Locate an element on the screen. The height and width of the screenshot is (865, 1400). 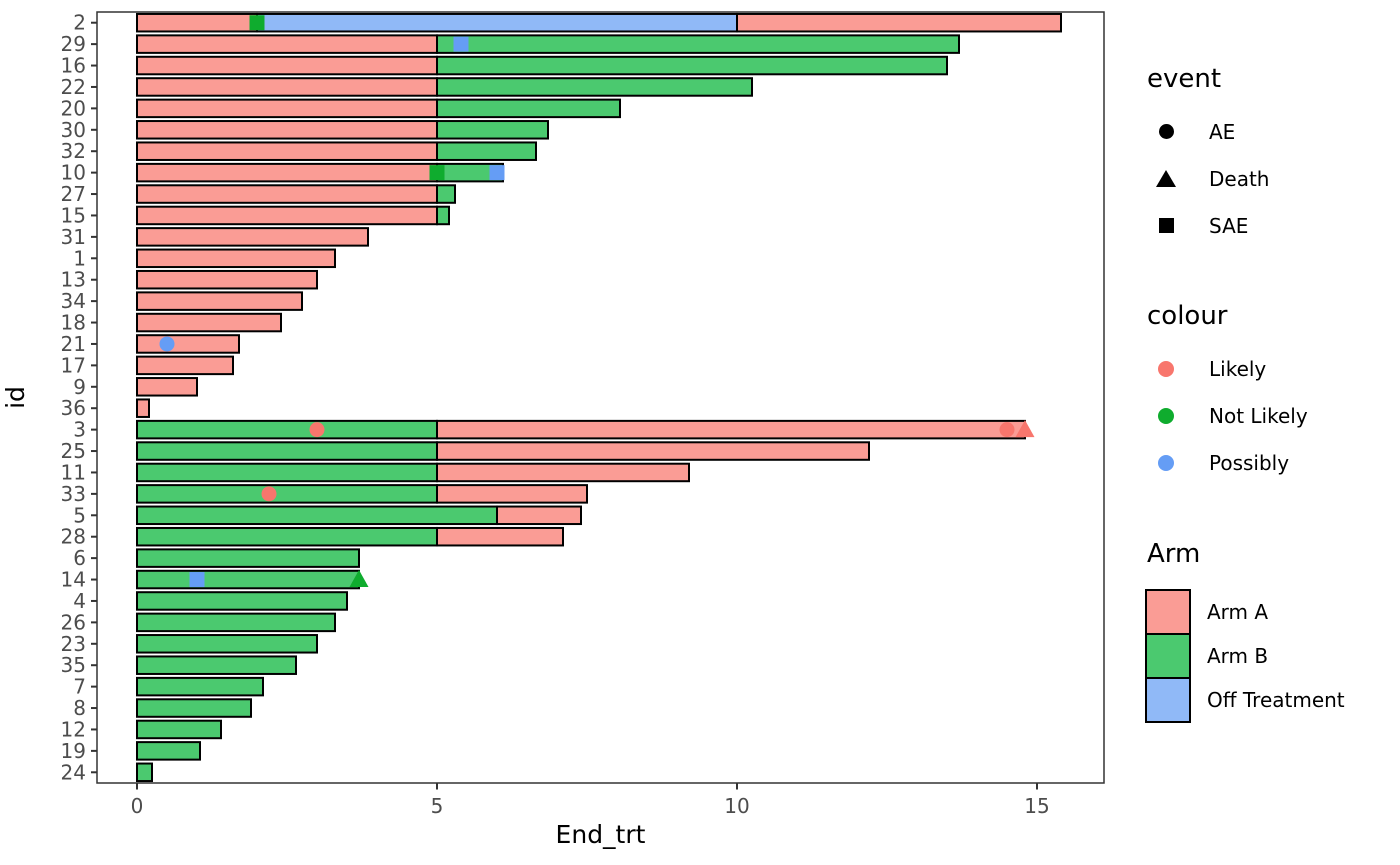
x-tick-label: 0 is located at coordinates (137, 806).